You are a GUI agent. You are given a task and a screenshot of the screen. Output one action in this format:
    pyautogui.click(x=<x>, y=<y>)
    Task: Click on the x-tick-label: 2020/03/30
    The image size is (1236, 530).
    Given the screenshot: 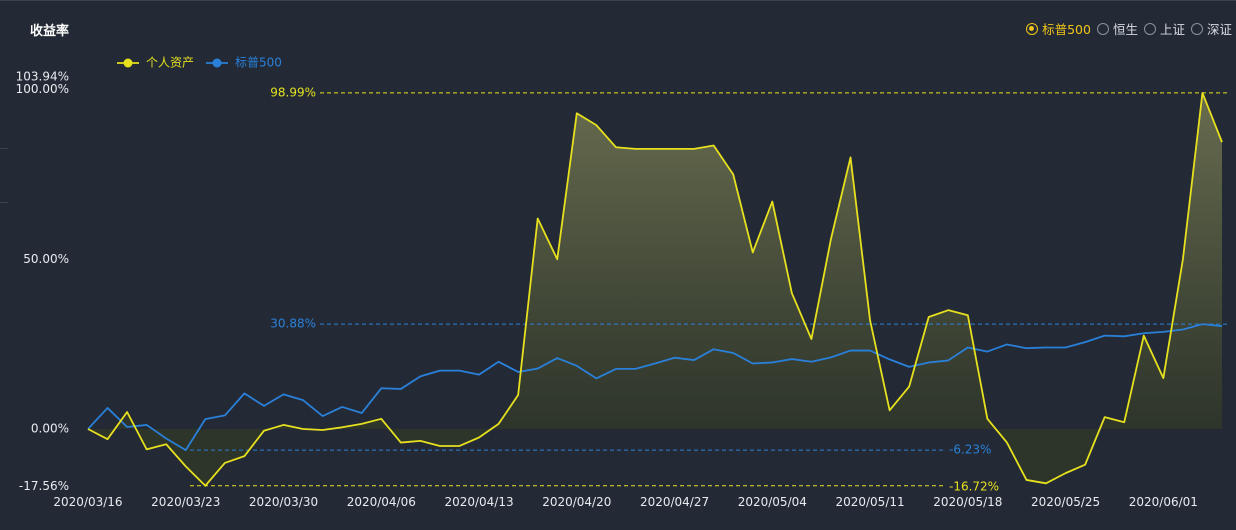 What is the action you would take?
    pyautogui.click(x=283, y=502)
    